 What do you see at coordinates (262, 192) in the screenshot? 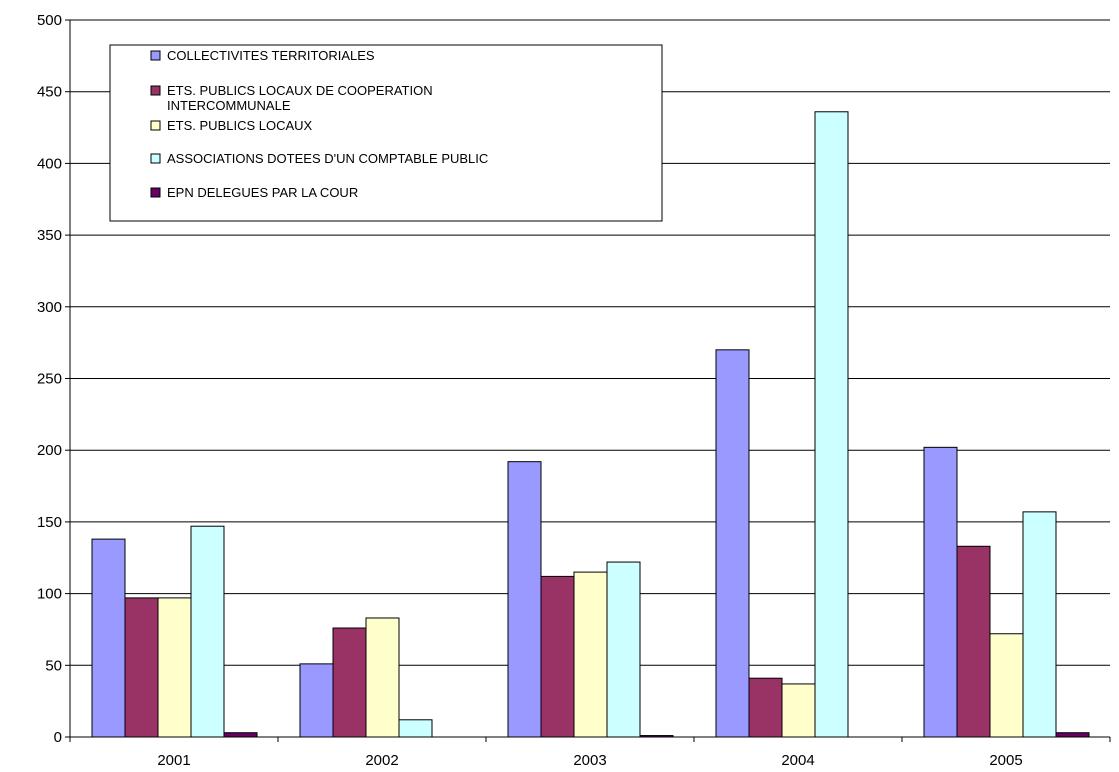
I see `legend-label: EPN DELEGUES PAR LA COUR` at bounding box center [262, 192].